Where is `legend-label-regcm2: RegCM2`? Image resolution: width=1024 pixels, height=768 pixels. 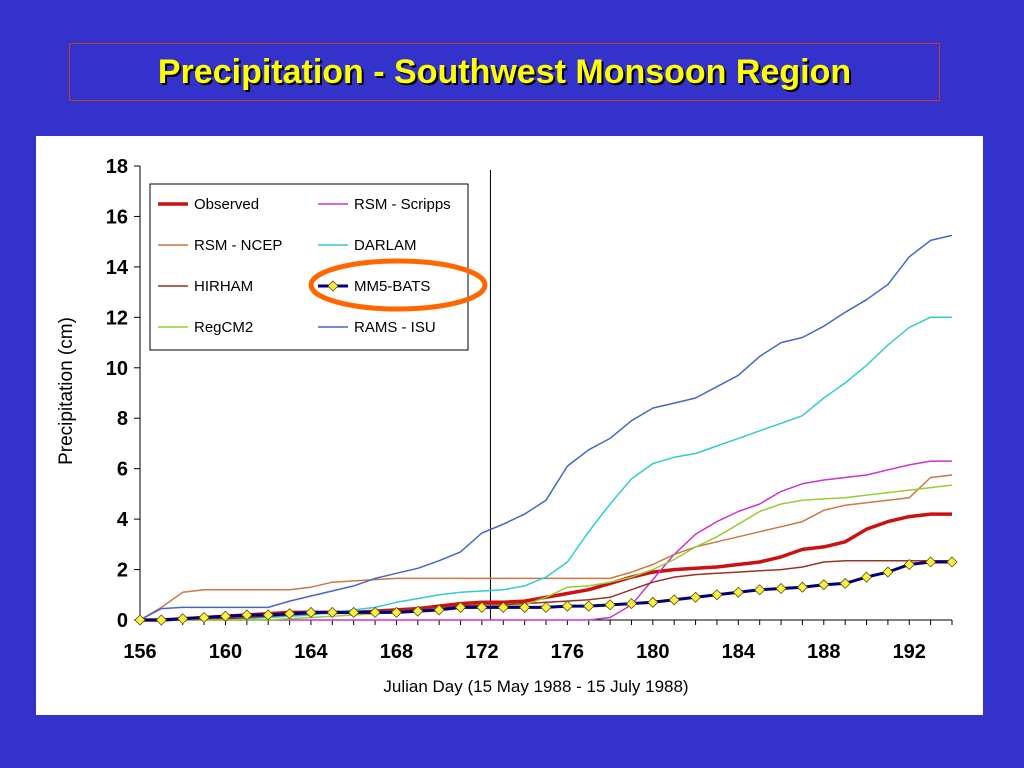 legend-label-regcm2: RegCM2 is located at coordinates (223, 327).